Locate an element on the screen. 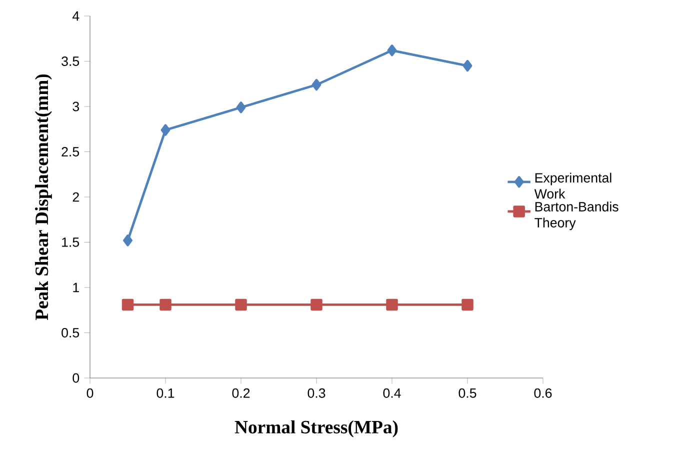 This screenshot has width=681, height=450. y-tick-label: 3 is located at coordinates (76, 107).